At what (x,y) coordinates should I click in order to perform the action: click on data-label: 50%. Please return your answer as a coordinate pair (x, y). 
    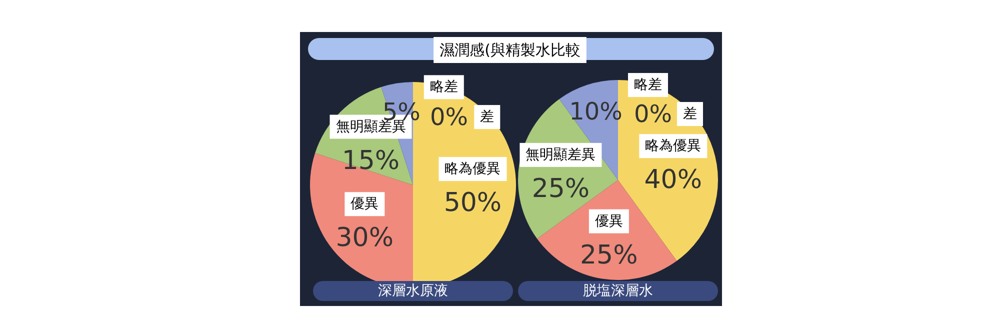
    Looking at the image, I should click on (473, 203).